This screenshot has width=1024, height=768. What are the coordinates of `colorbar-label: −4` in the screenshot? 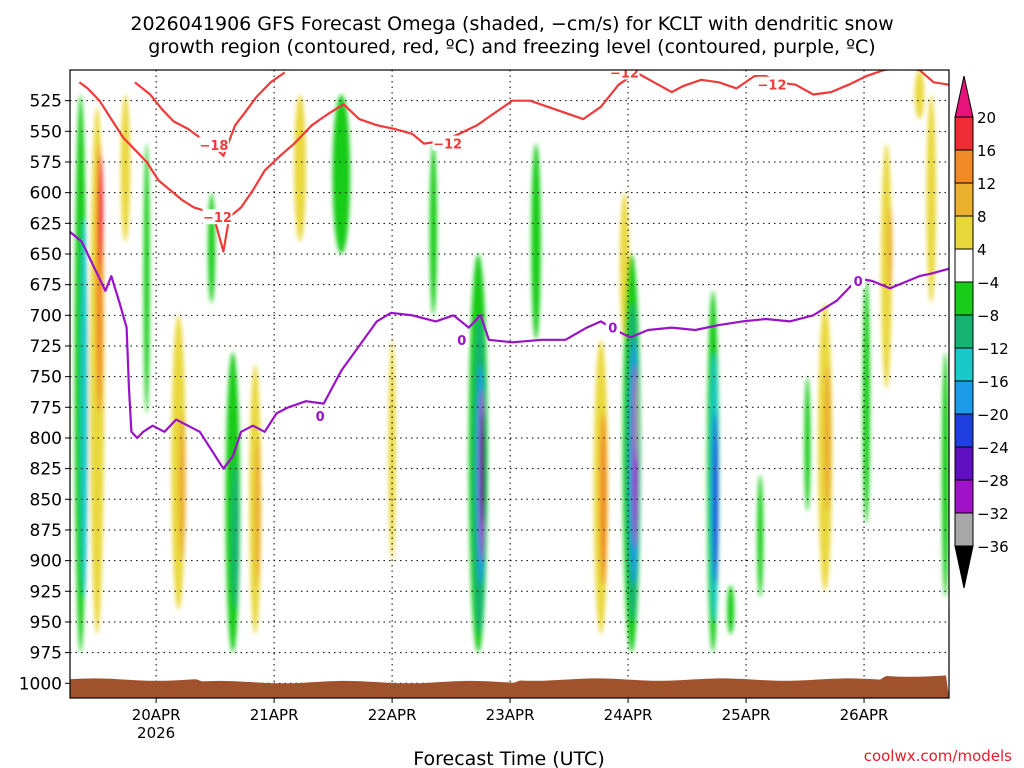 It's located at (988, 283).